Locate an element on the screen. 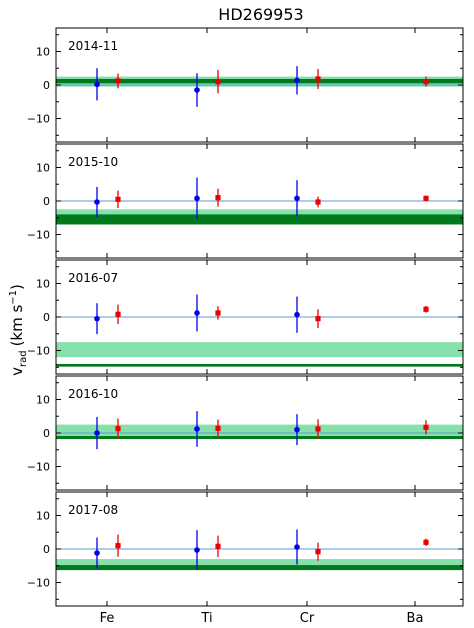 This screenshot has width=474, height=628. ylabel-superscript: −1 is located at coordinates (13, 297).